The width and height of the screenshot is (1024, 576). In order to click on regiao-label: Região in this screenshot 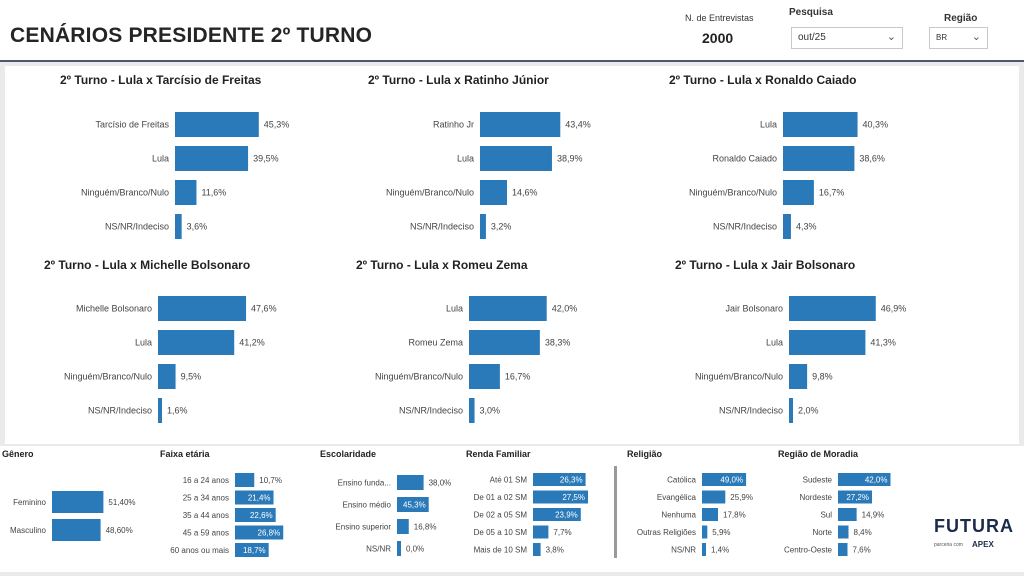, I will do `click(961, 18)`.